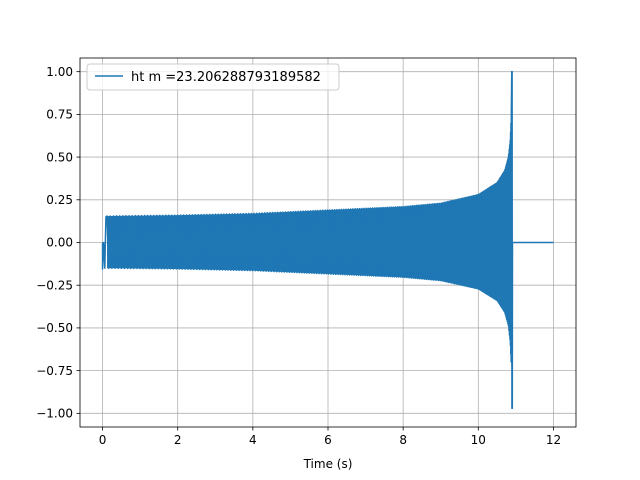  What do you see at coordinates (54, 285) in the screenshot?
I see `y-tick-label: −0.25` at bounding box center [54, 285].